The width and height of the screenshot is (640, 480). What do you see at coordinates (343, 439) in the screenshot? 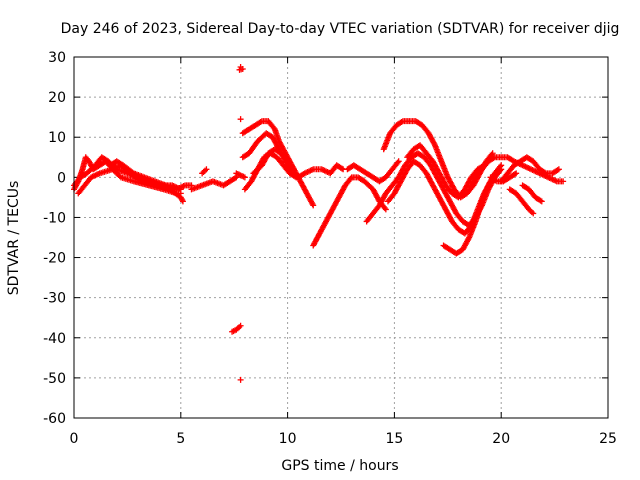
I see `x-tick-labels: 0 5 10 15 20 25` at bounding box center [343, 439].